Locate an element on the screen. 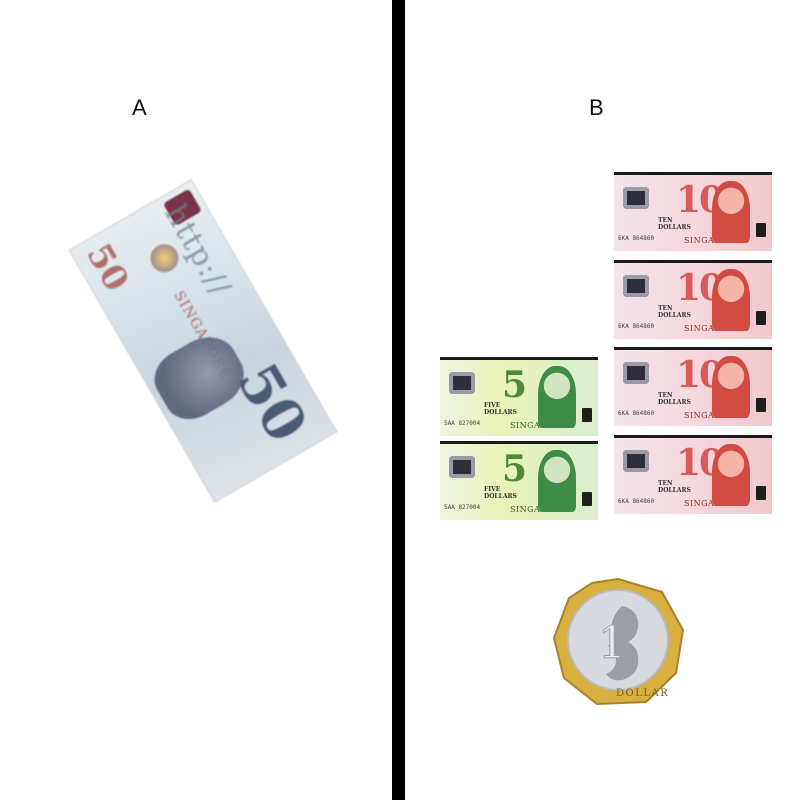  coin-word: DOLLAR is located at coordinates (642, 693).